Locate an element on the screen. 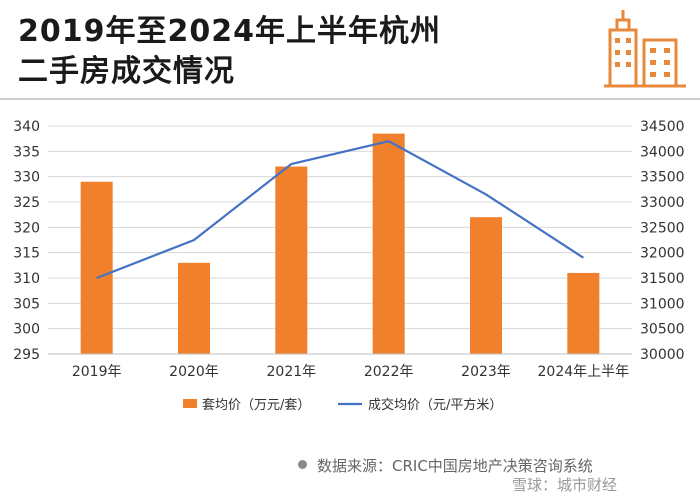 The image size is (700, 502). y-right-tick-label: 34500 is located at coordinates (662, 127).